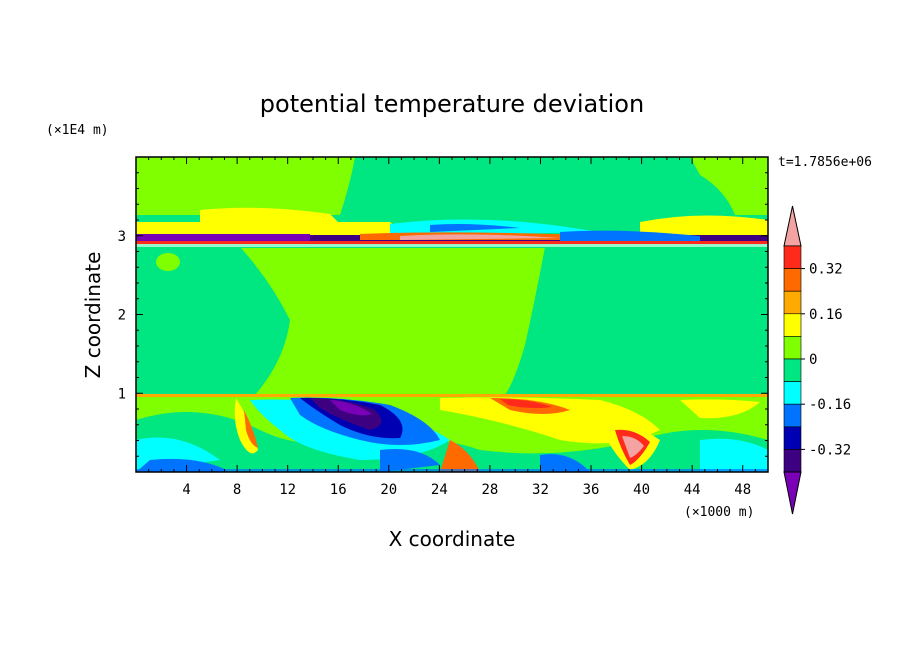 The image size is (904, 654). I want to click on colorbar: 0.32 0.16 0 -0.16 -0.32, so click(817, 360).